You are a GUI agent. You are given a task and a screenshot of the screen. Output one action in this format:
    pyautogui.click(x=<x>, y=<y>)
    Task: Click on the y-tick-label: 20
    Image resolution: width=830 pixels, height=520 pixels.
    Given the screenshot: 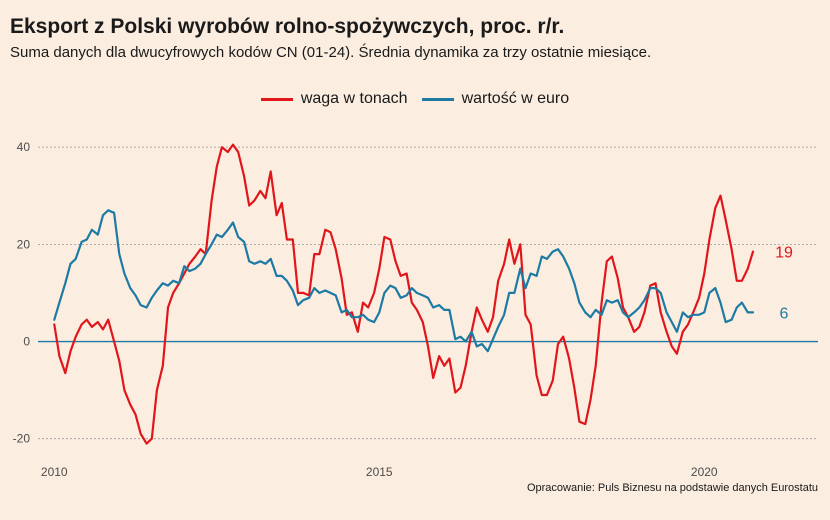 What is the action you would take?
    pyautogui.click(x=24, y=244)
    